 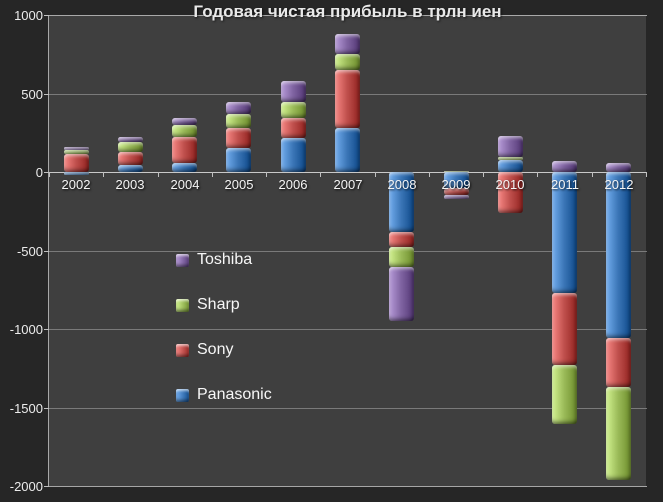 I want to click on bar-segment-toshiba-2007, so click(x=347, y=43).